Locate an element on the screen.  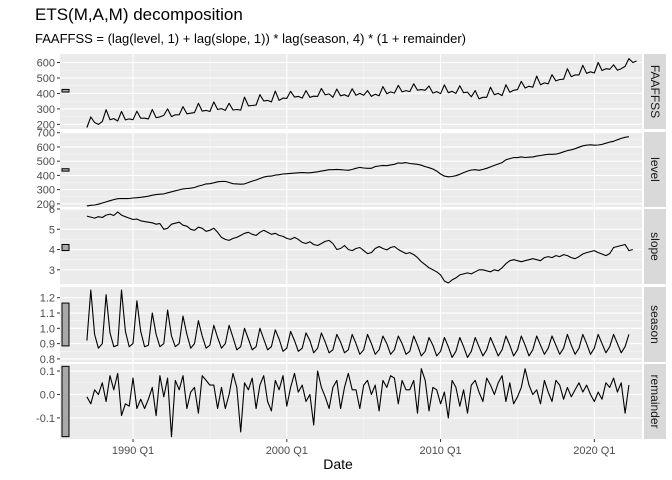
strip-label: slope is located at coordinates (655, 246).